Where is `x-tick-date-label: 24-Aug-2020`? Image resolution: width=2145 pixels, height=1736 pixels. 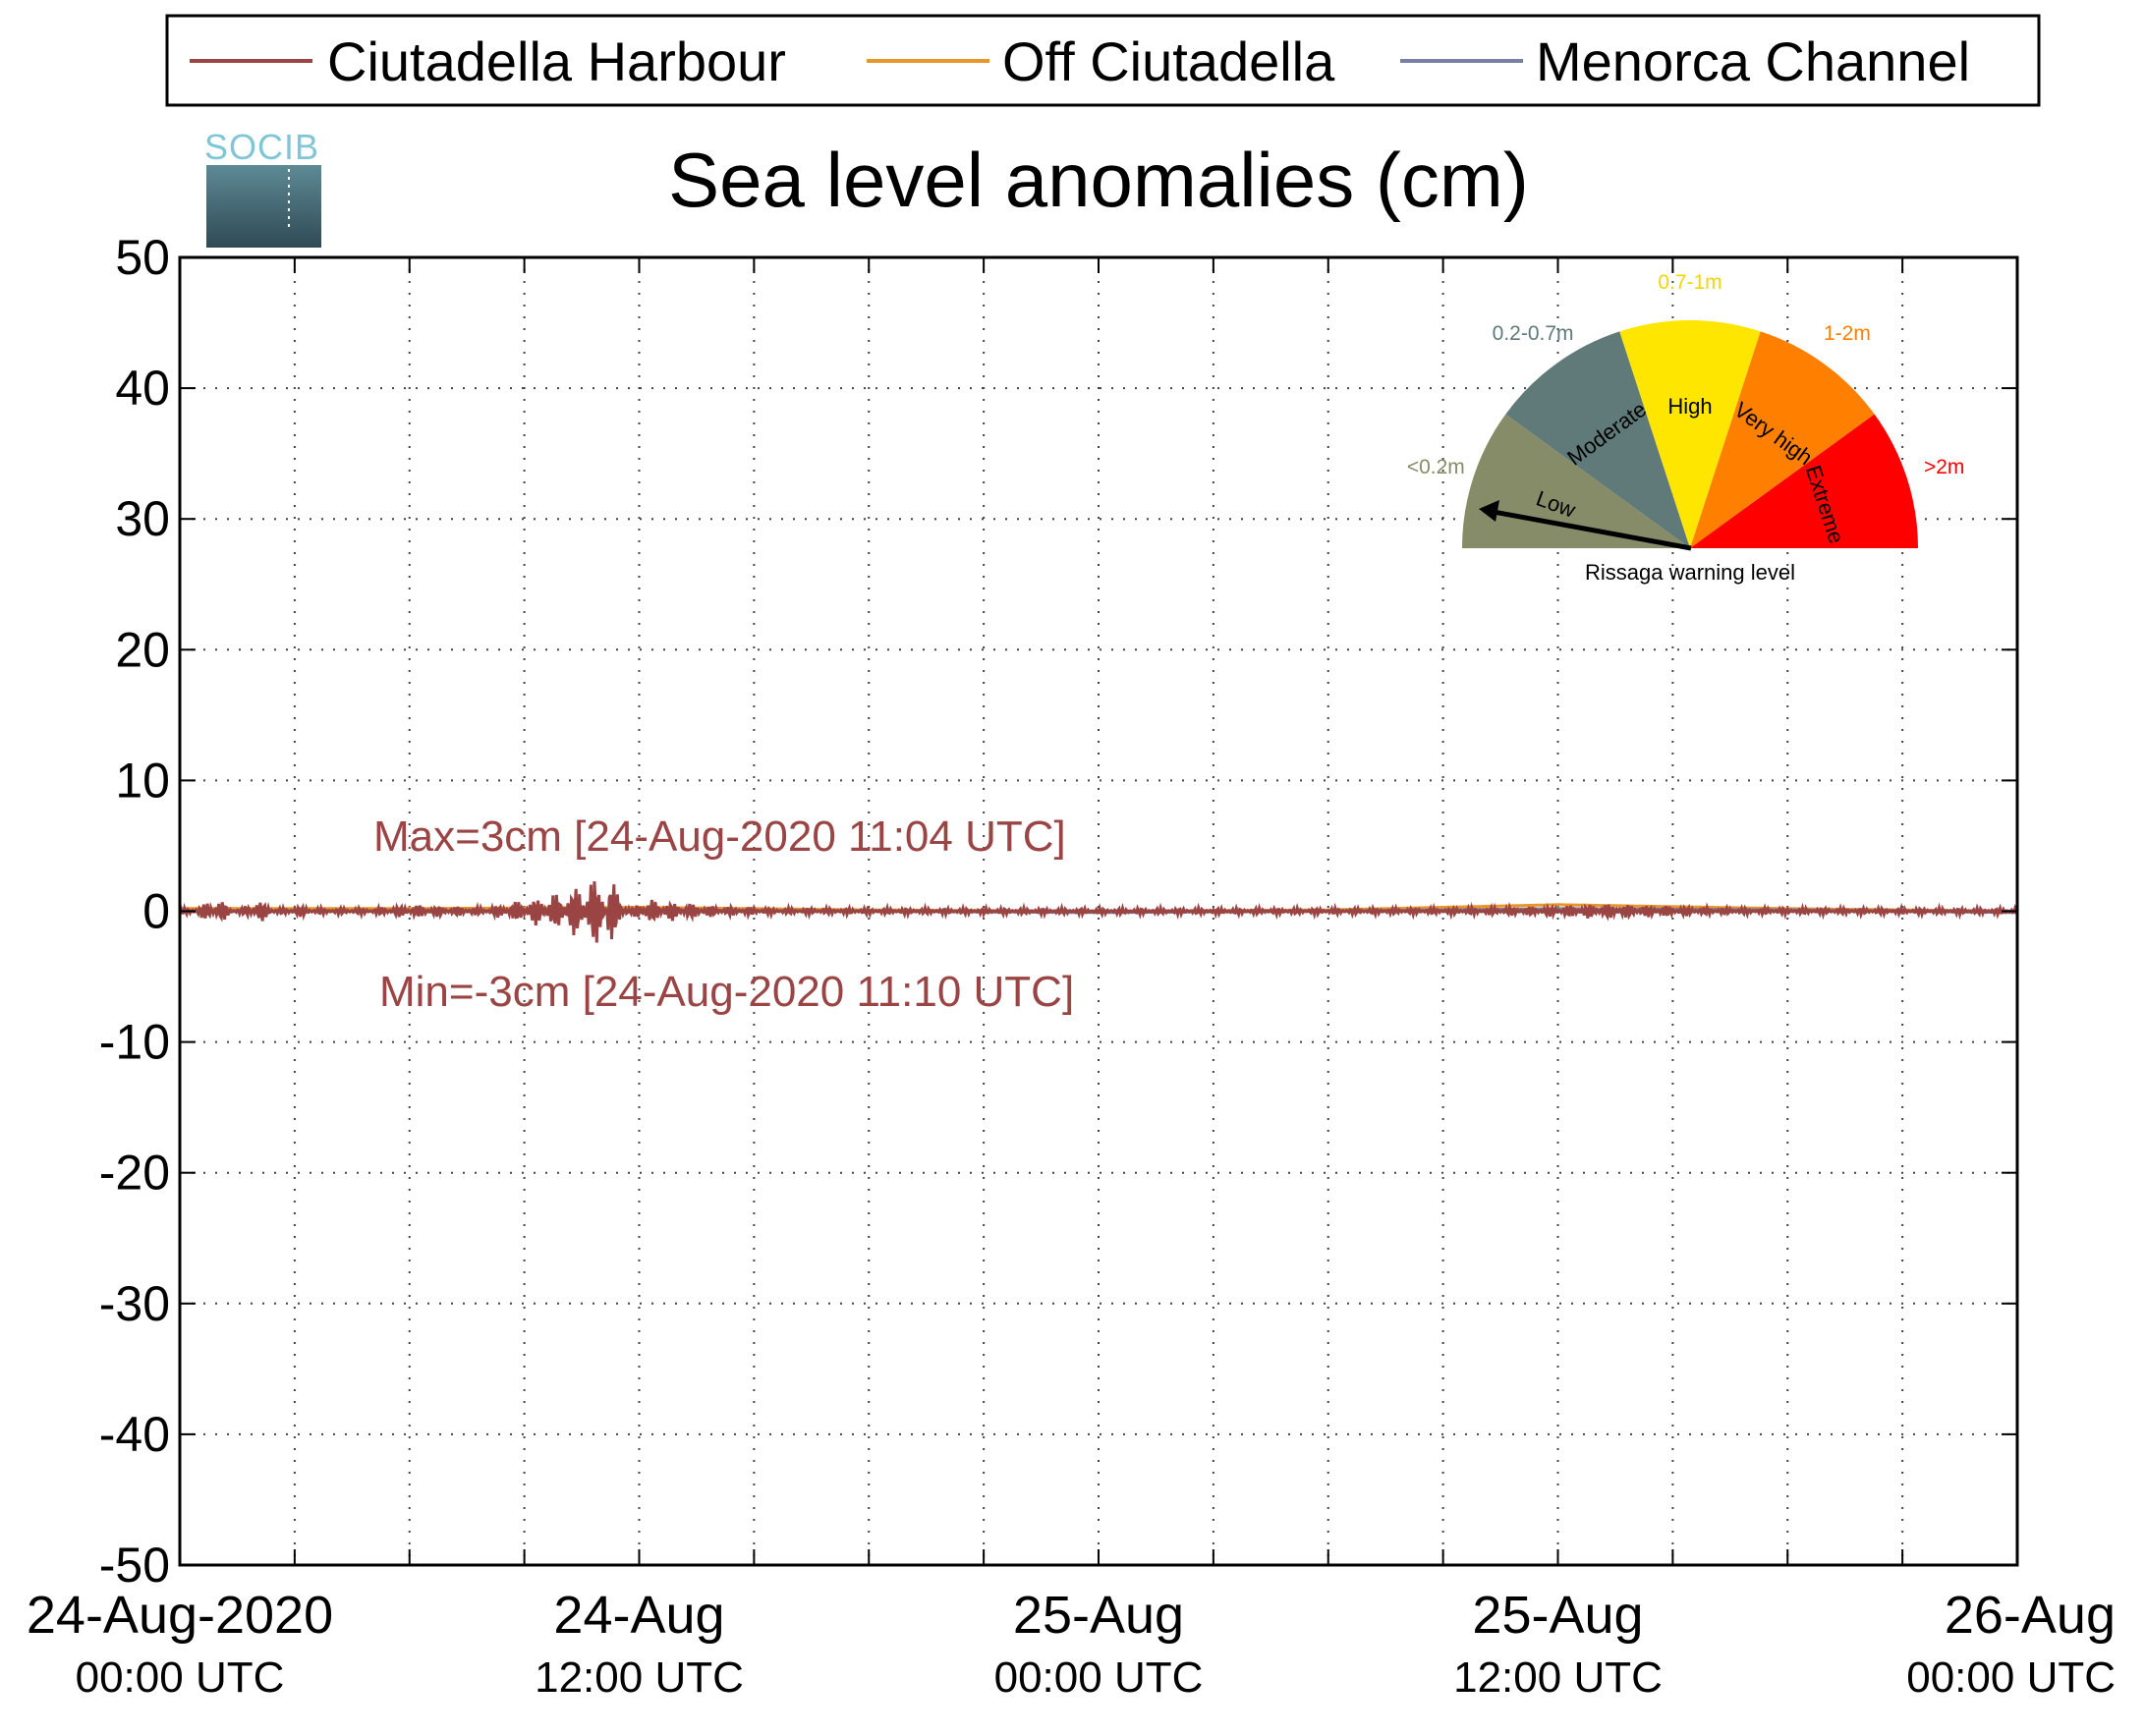 x-tick-date-label: 24-Aug-2020 is located at coordinates (180, 1615).